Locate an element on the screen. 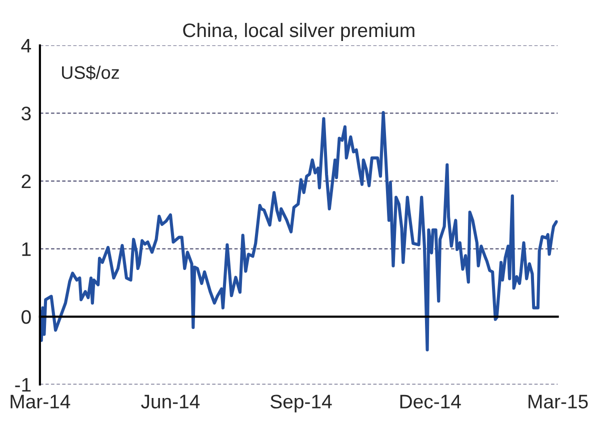 The width and height of the screenshot is (605, 432). x-tick-label: Jun-14 is located at coordinates (170, 401).